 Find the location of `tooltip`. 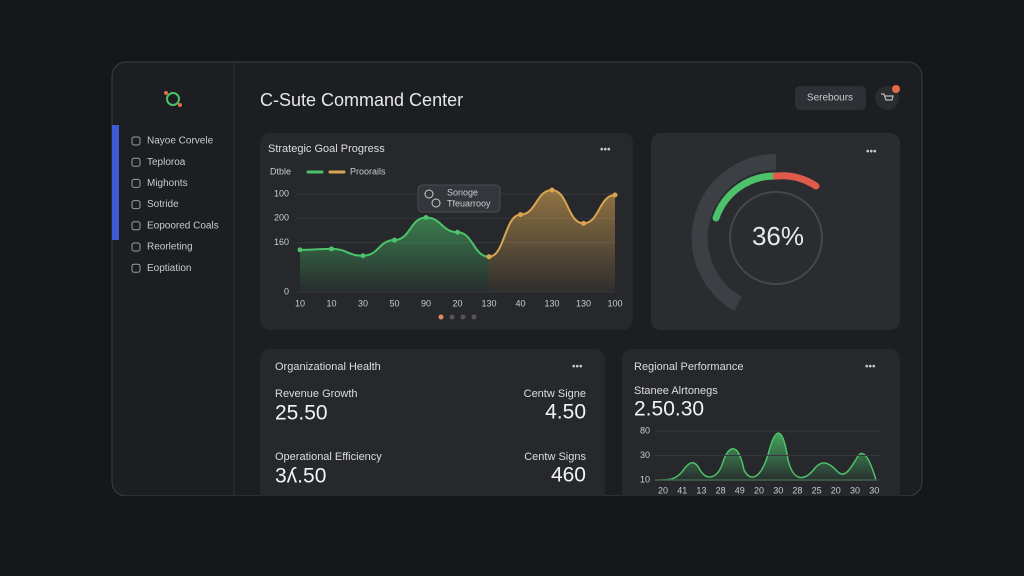

tooltip is located at coordinates (459, 198).